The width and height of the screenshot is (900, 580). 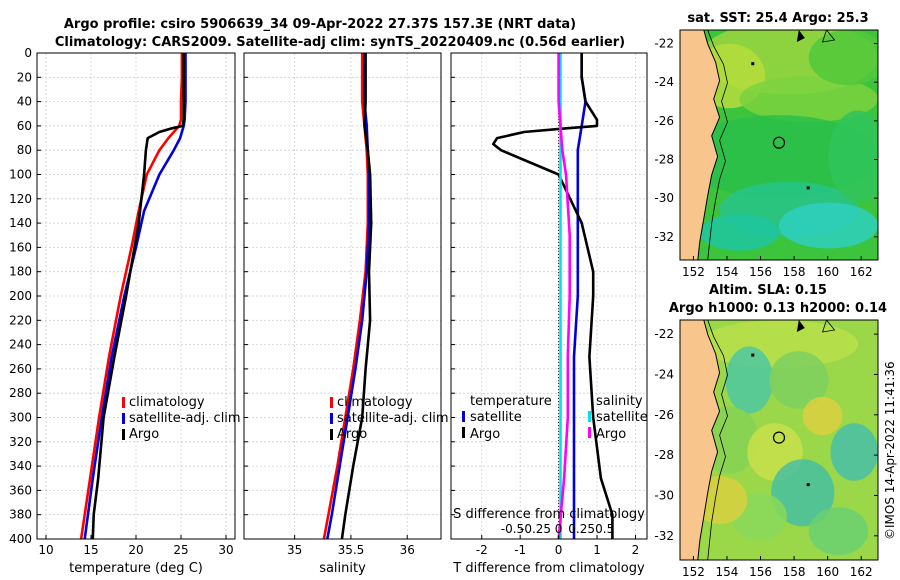 What do you see at coordinates (664, 415) in the screenshot?
I see `lat-tick-label: -26` at bounding box center [664, 415].